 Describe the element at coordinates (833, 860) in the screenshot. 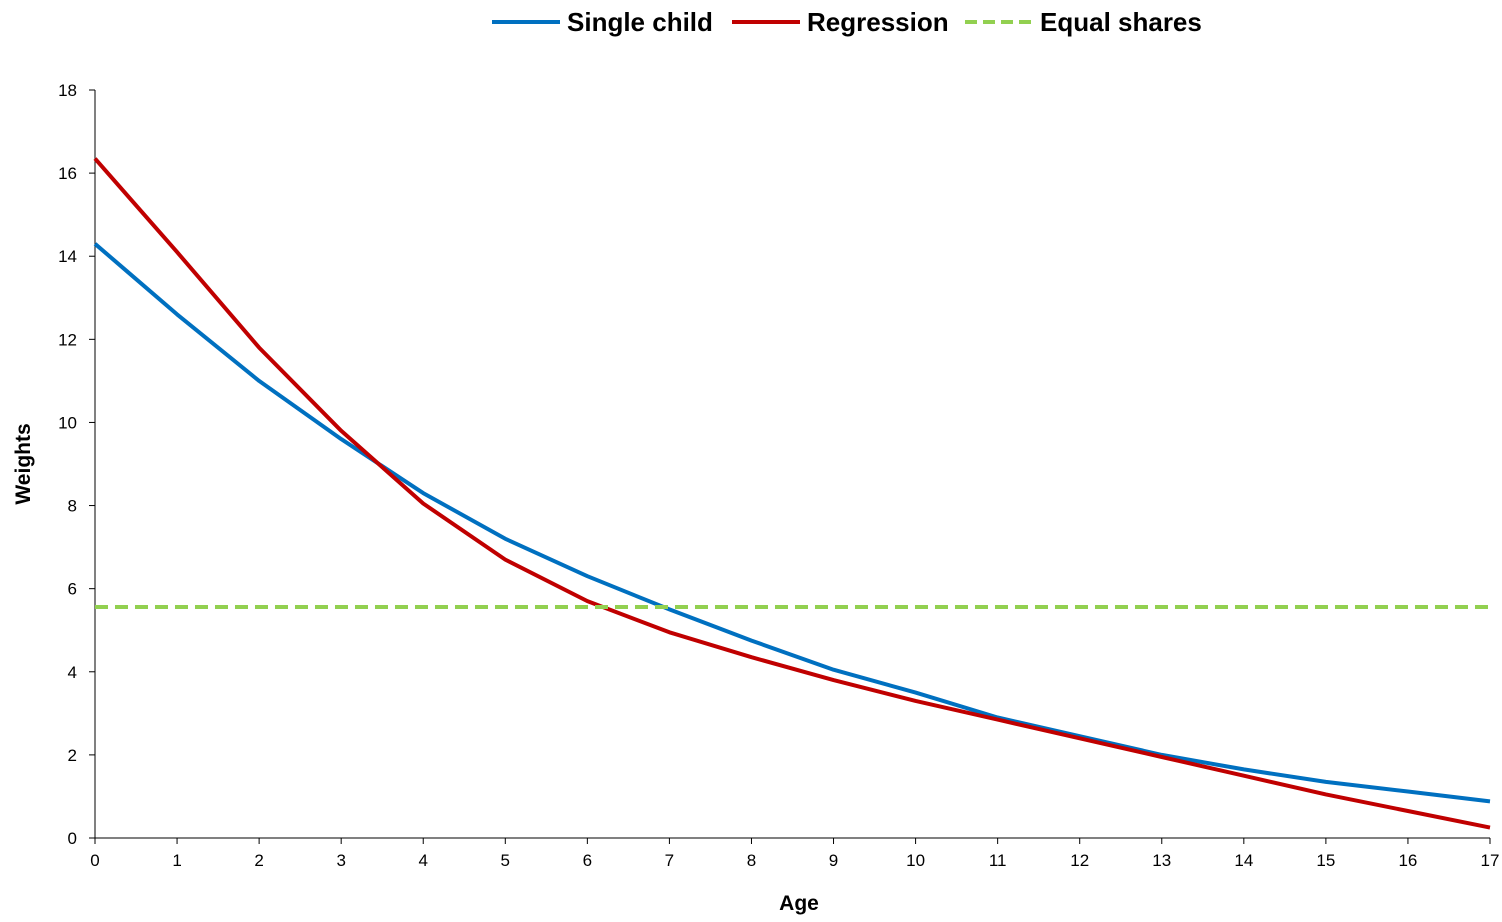

I see `x-tick-label: 9` at that location.